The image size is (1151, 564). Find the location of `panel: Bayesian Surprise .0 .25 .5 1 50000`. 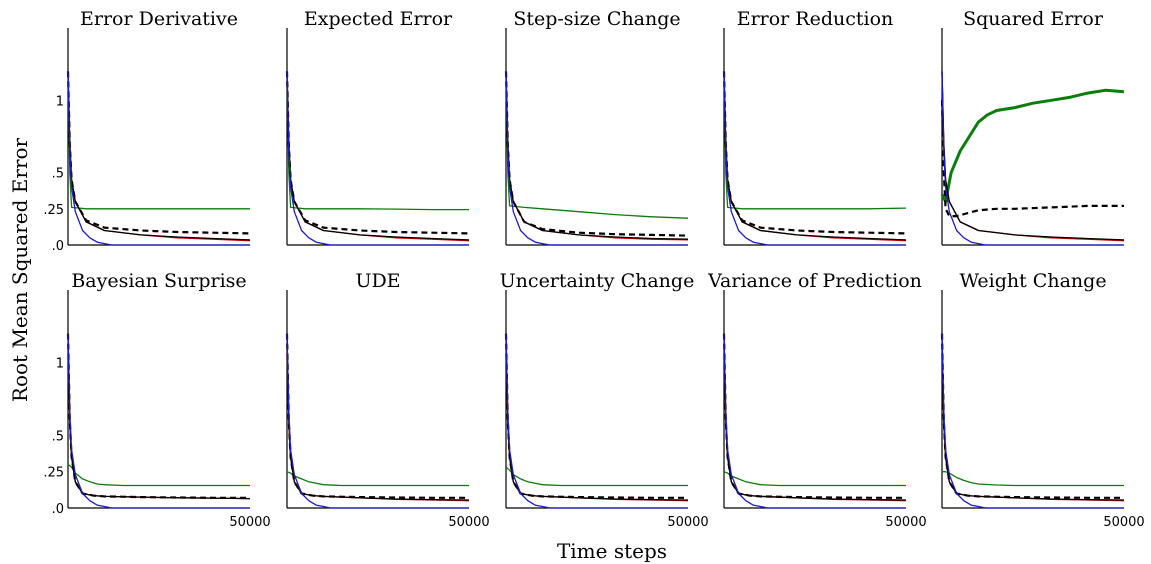

panel: Bayesian Surprise .0 .25 .5 1 50000 is located at coordinates (156, 400).